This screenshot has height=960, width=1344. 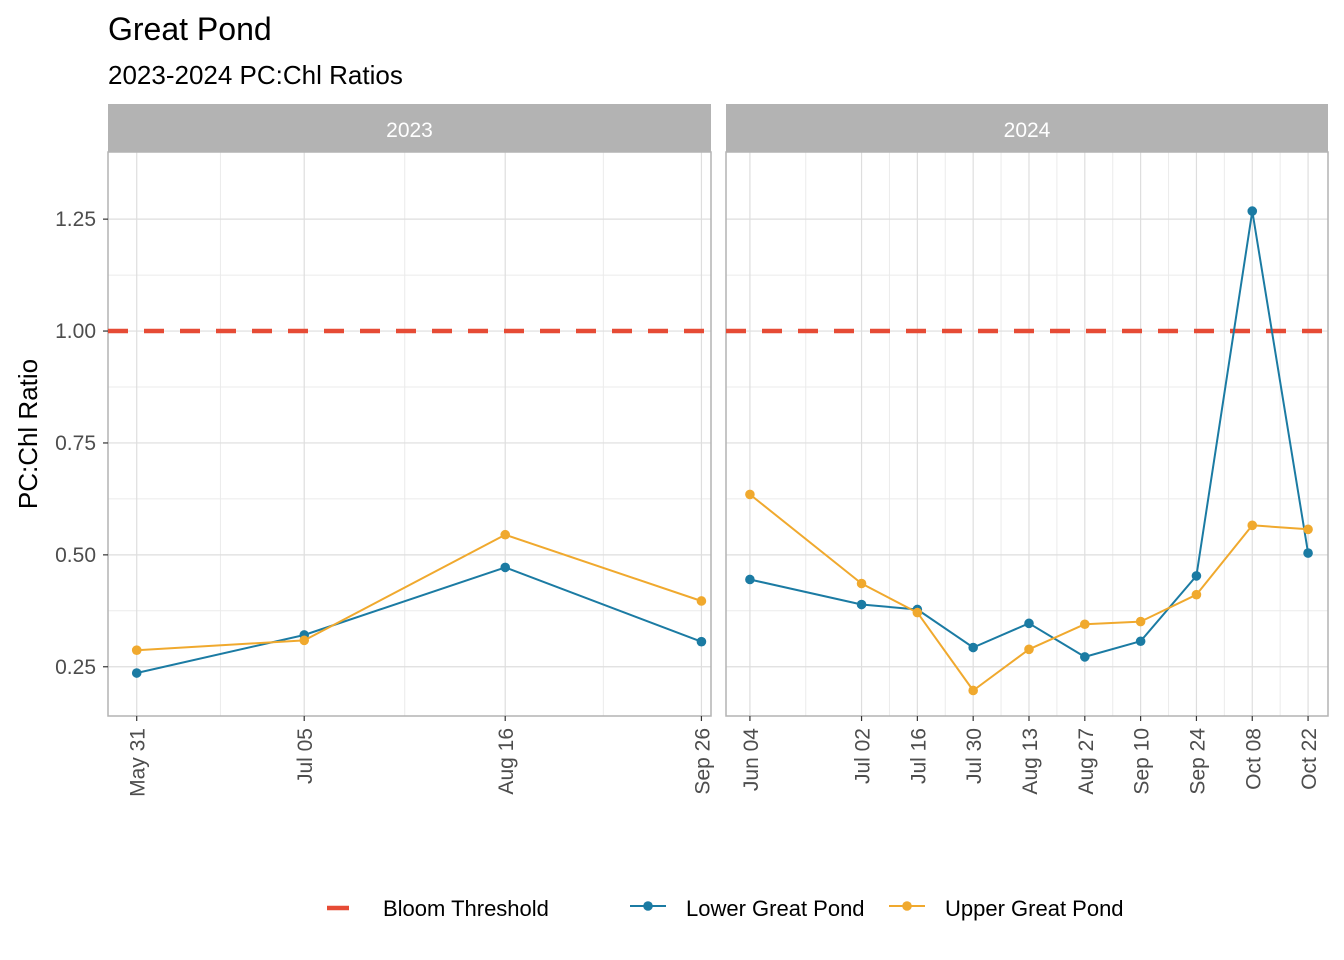 I want to click on x-tick-label: Jul 02, so click(x=863, y=756).